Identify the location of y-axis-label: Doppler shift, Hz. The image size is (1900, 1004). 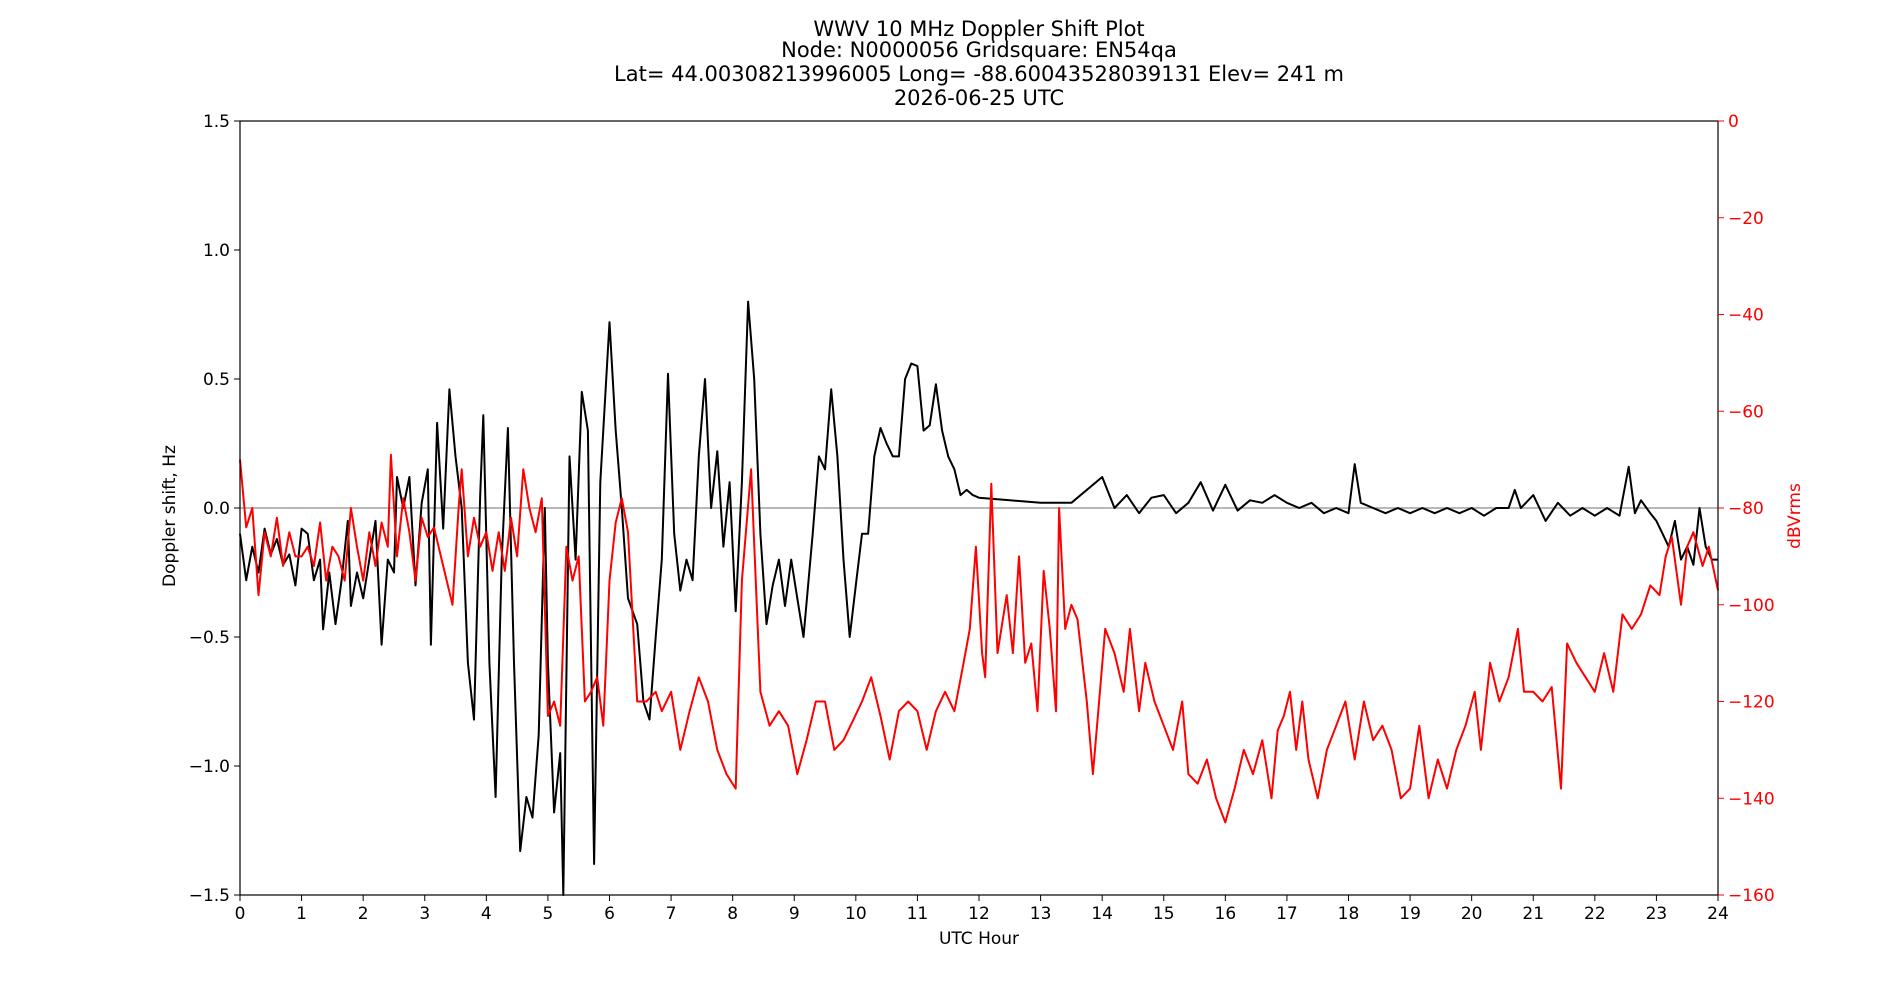
(170, 516).